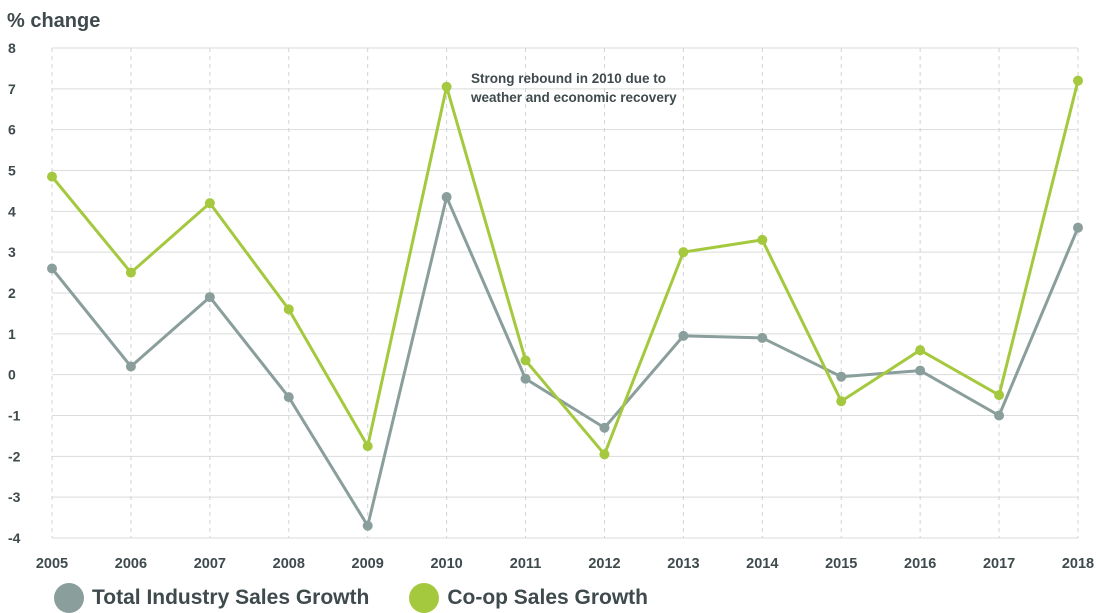  Describe the element at coordinates (12, 89) in the screenshot. I see `y-tick-label: 7` at that location.